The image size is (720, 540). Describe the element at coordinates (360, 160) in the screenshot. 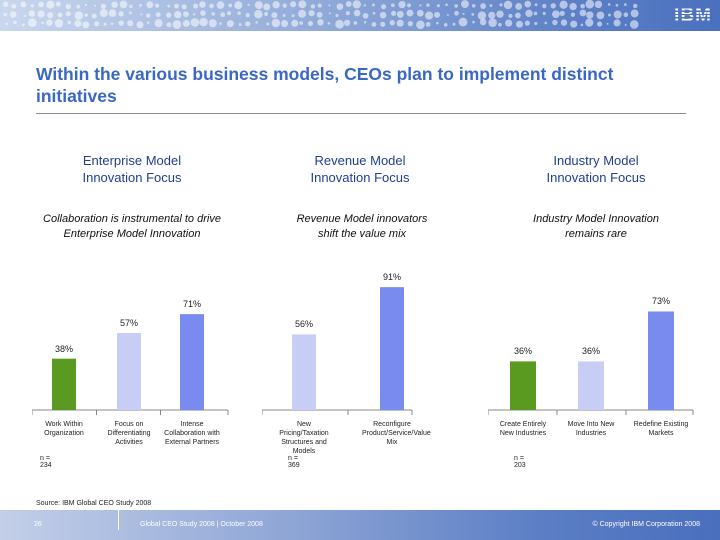

I see `column-heading-line1: Revenue Model` at that location.